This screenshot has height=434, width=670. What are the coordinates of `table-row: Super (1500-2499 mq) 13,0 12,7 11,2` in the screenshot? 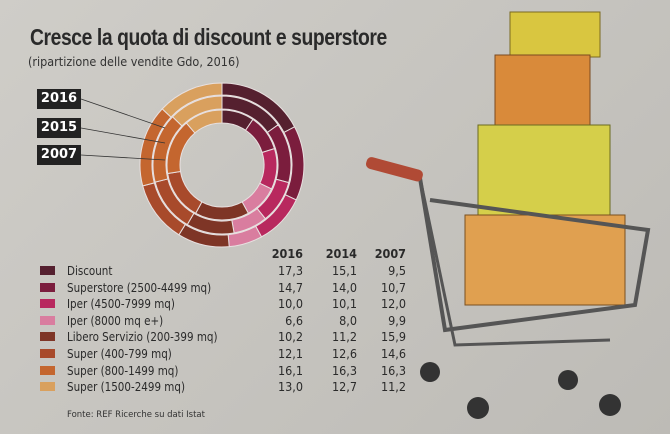 It's located at (230, 387).